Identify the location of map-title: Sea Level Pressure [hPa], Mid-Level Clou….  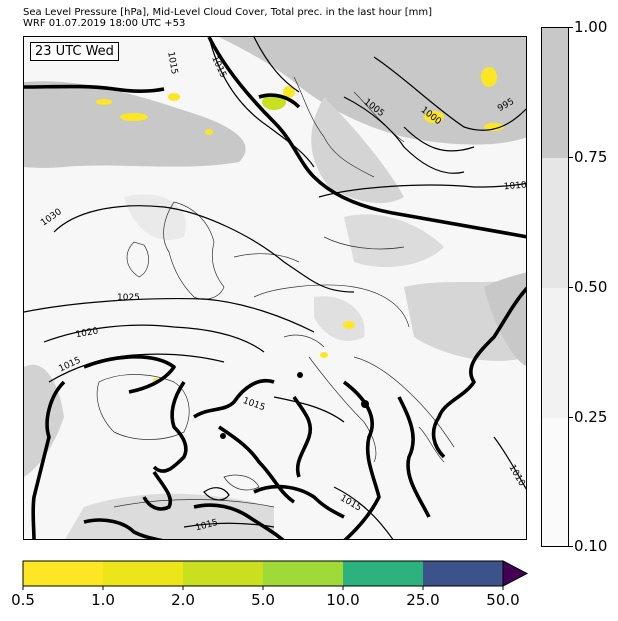
(228, 12).